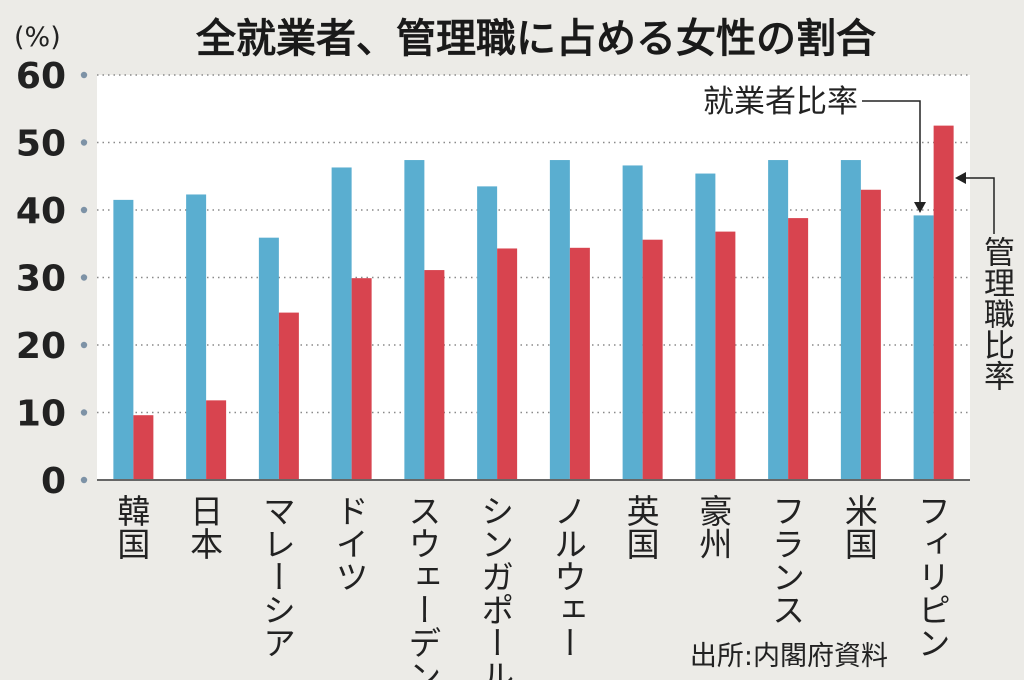 This screenshot has width=1024, height=680. I want to click on x-category-label: 豪州, so click(713, 527).